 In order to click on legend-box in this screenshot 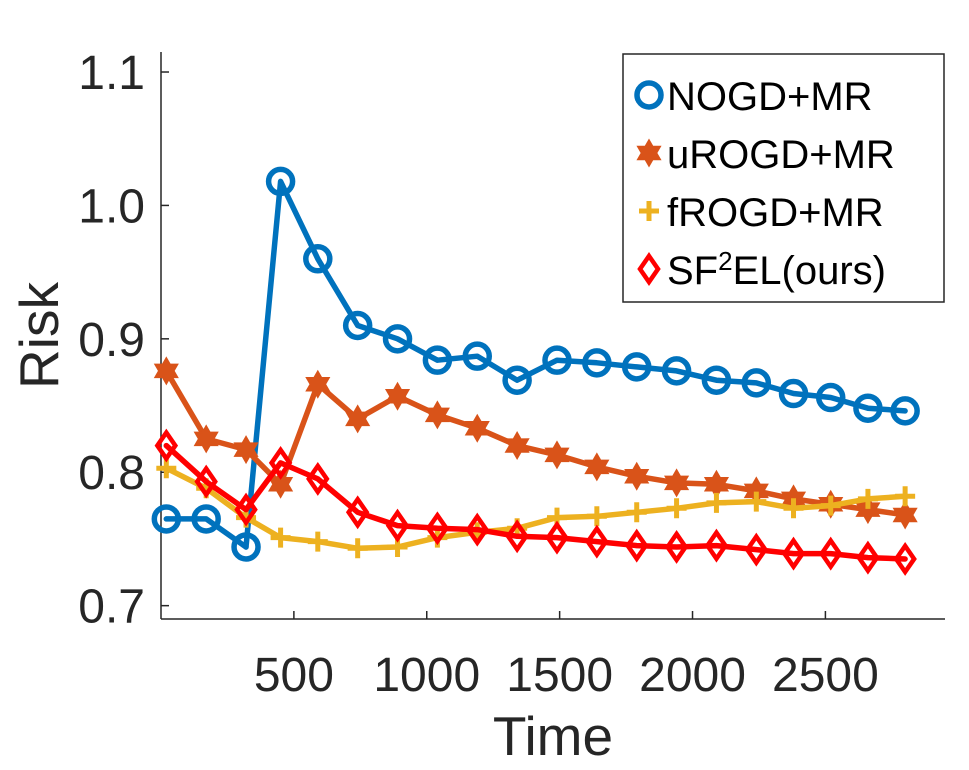, I will do `click(783, 178)`.